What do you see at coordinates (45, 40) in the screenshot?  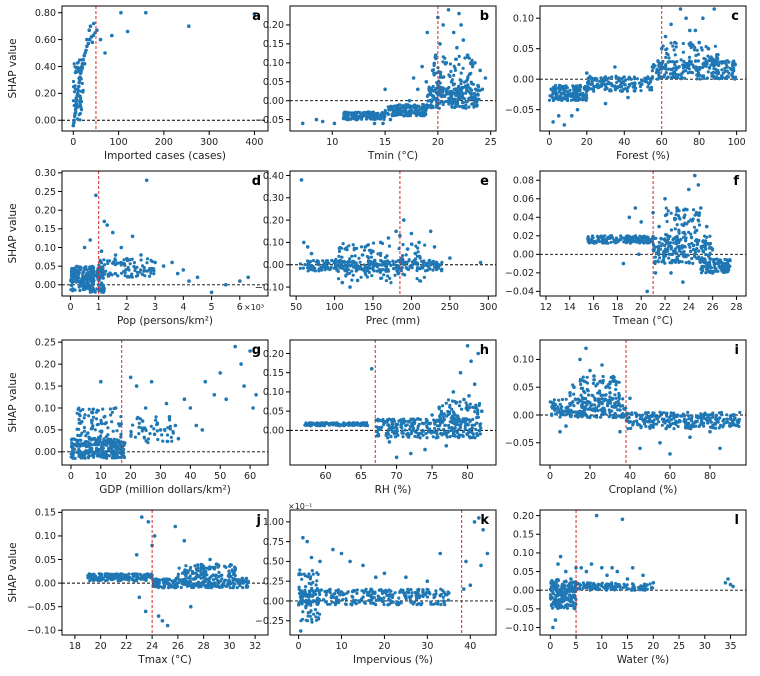 I see `y-tick-label: 0.60` at bounding box center [45, 40].